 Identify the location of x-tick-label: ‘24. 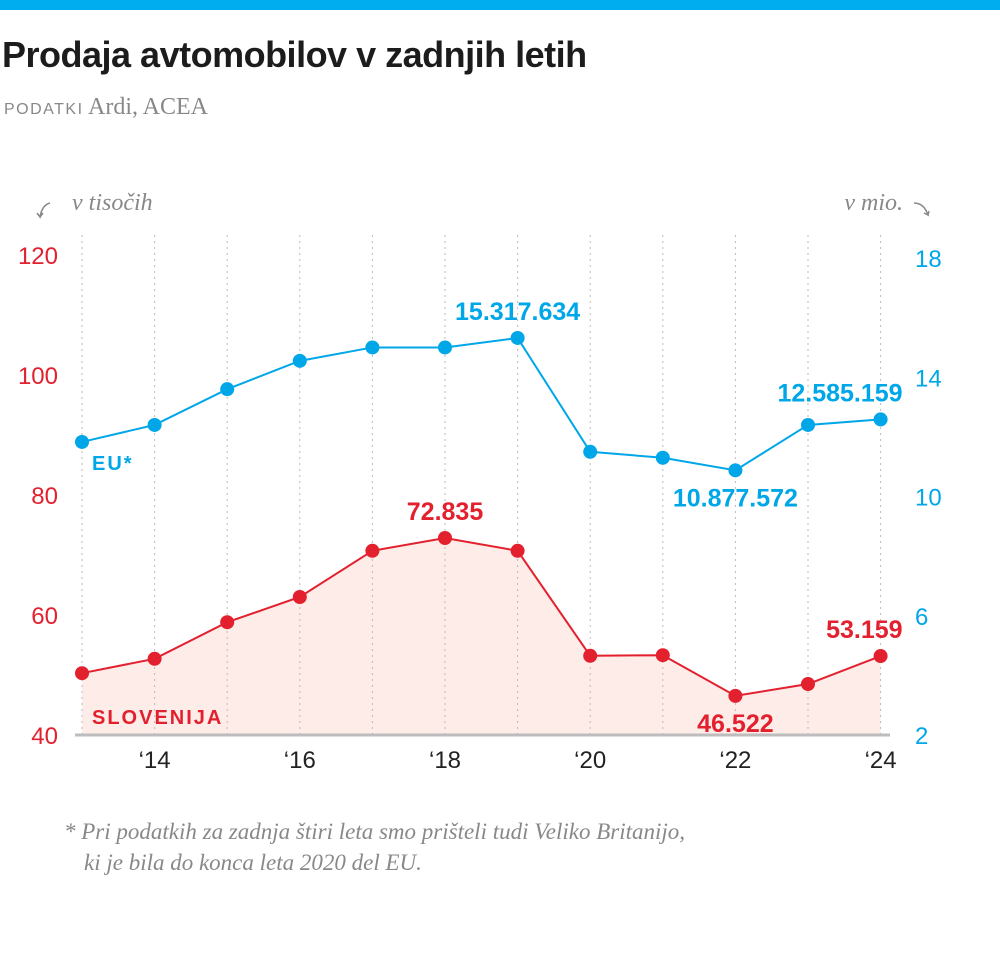
(881, 760).